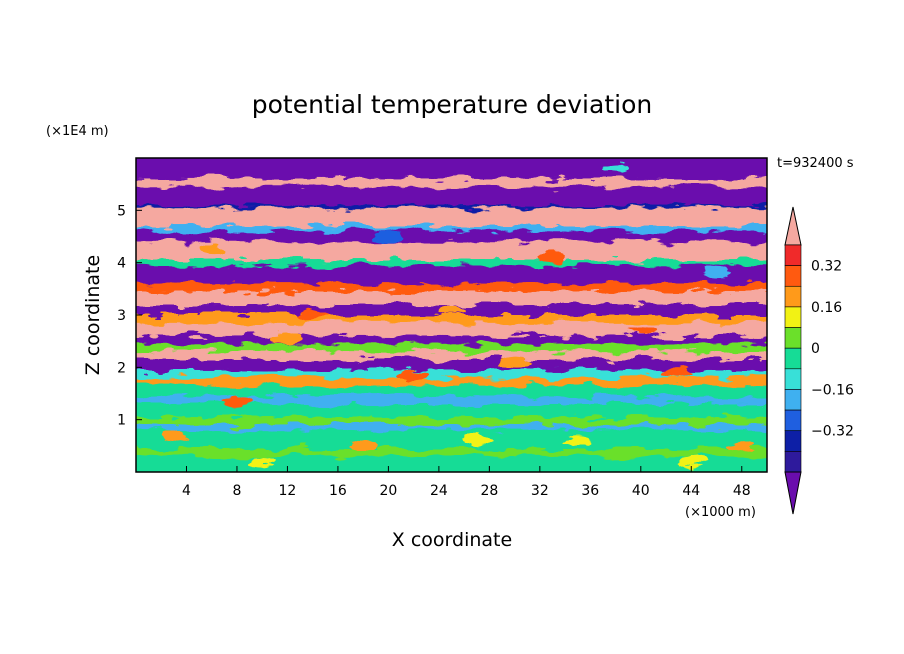  I want to click on x-tick-label: 24, so click(439, 491).